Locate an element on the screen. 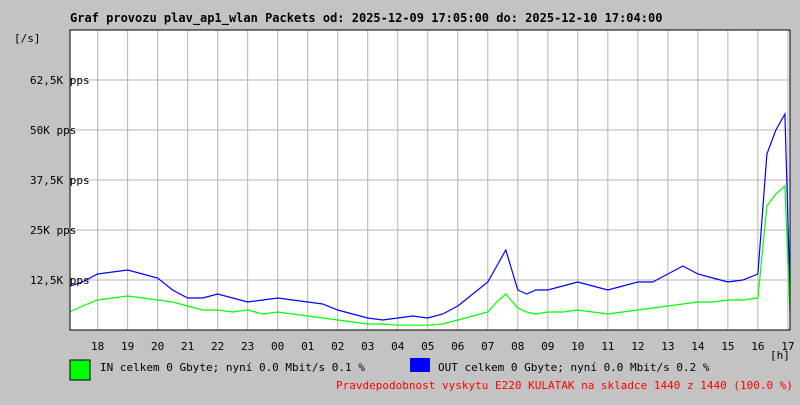 The height and width of the screenshot is (405, 800). x-axis-label: [h] is located at coordinates (780, 355).